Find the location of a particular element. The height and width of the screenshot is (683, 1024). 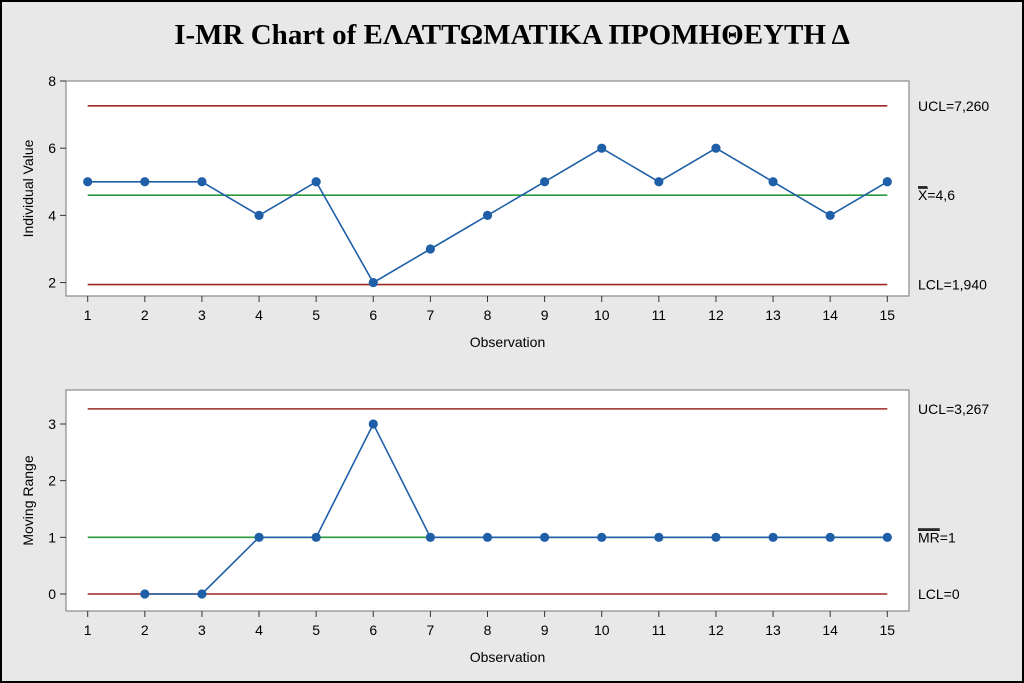

center-label: X=4,6 is located at coordinates (936, 195).